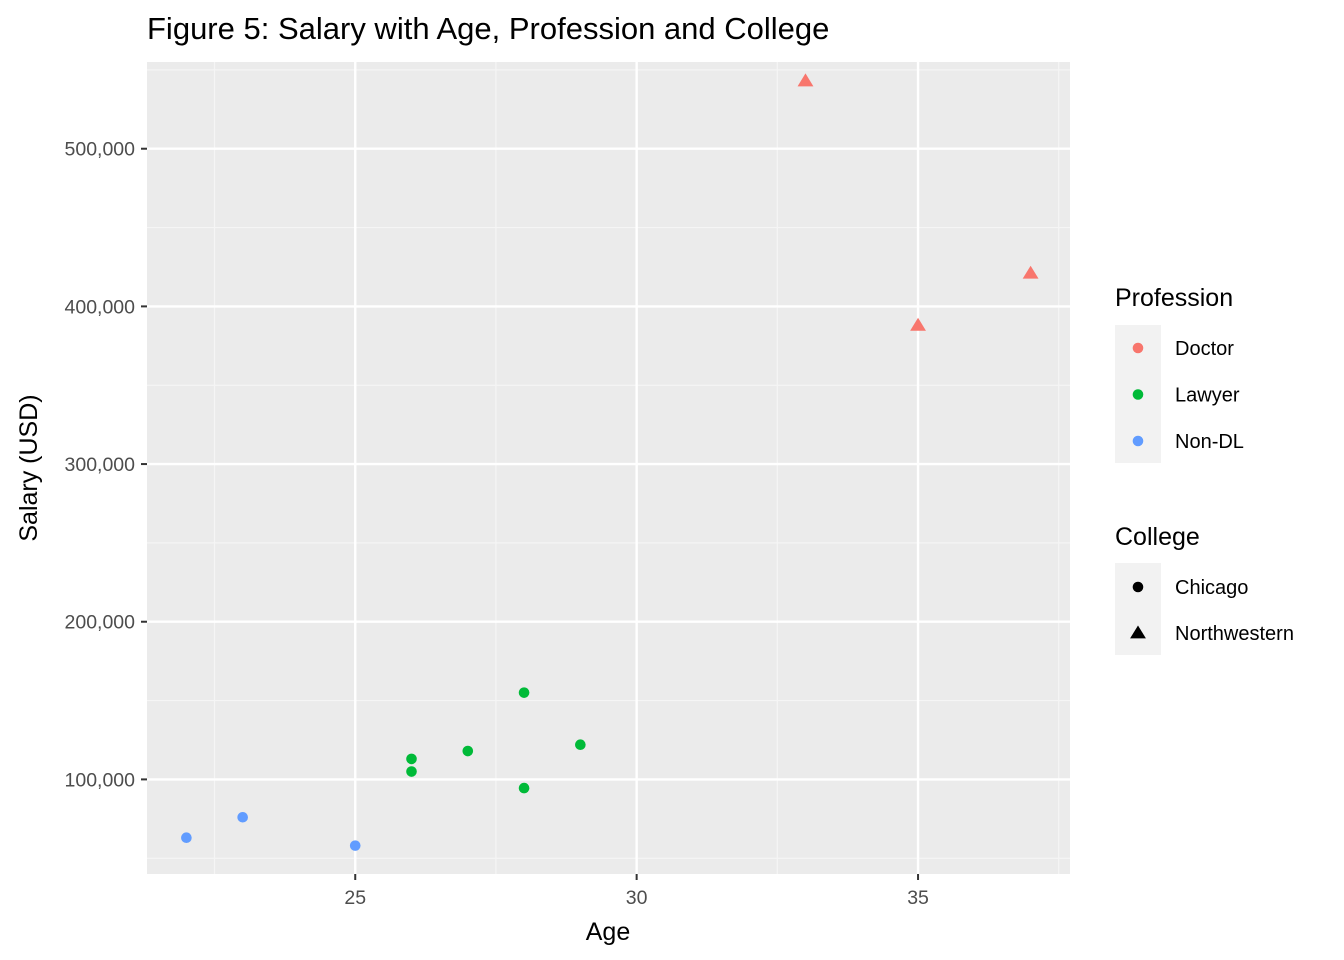 The height and width of the screenshot is (960, 1344). Describe the element at coordinates (1138, 394) in the screenshot. I see `legend-key-lawyer` at that location.